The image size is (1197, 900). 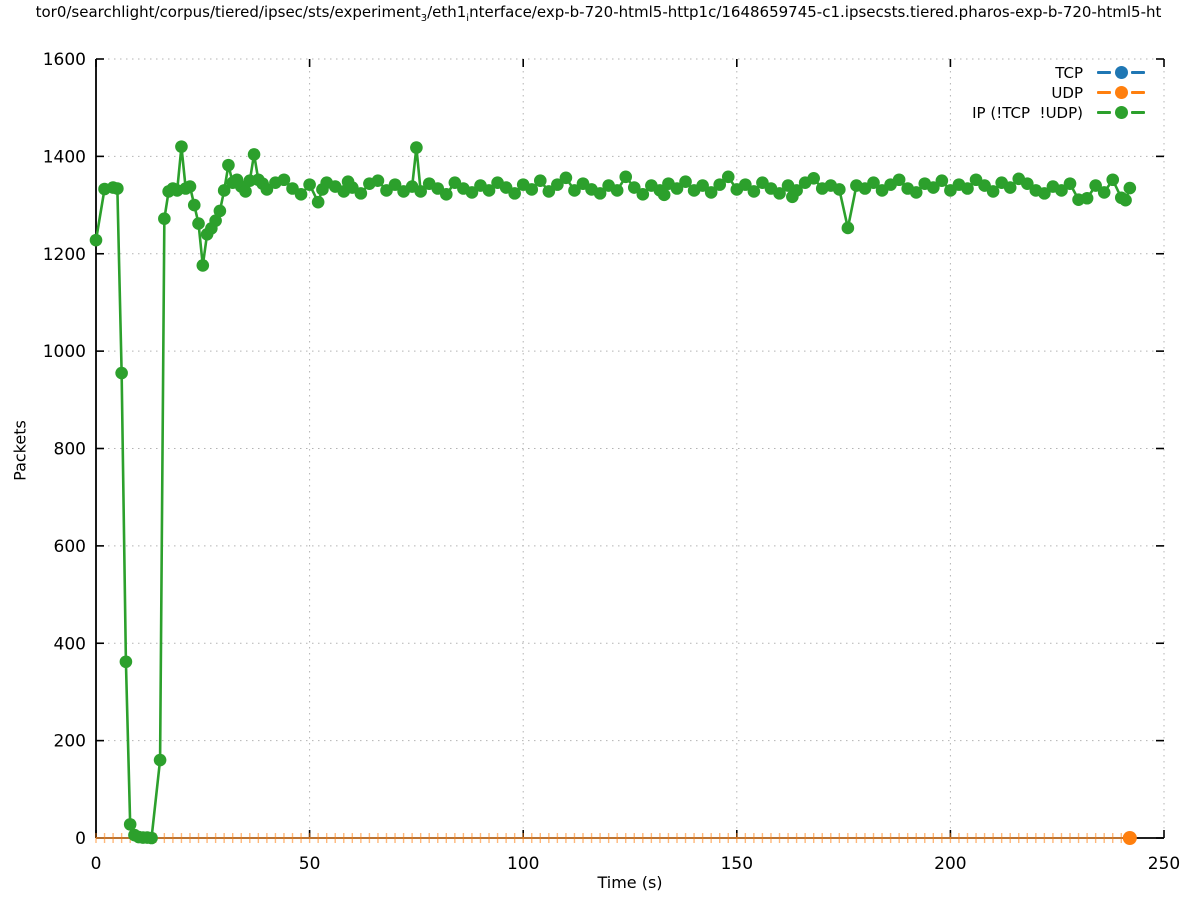 I want to click on y-tick-label: 1200, so click(x=64, y=255).